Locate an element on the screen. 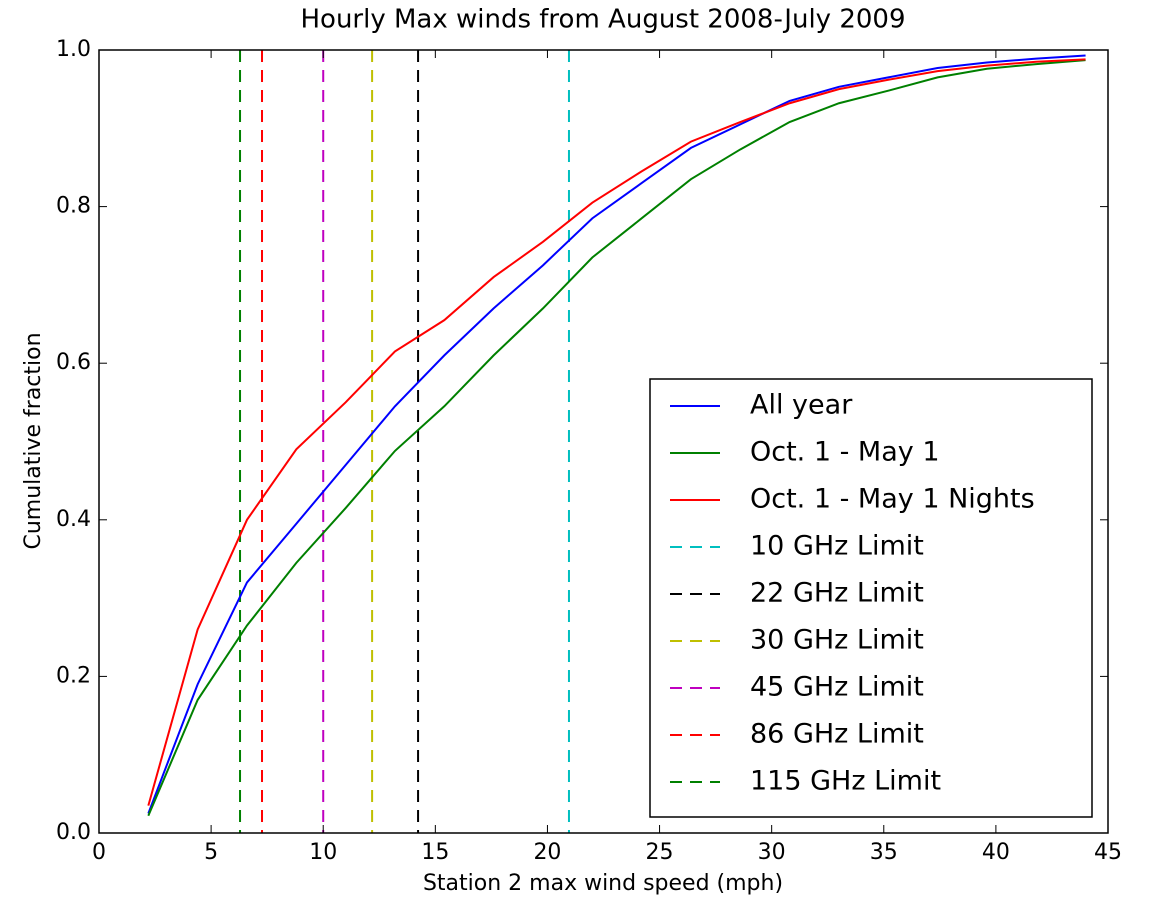  y-tick-label: 1.0 is located at coordinates (73, 49).